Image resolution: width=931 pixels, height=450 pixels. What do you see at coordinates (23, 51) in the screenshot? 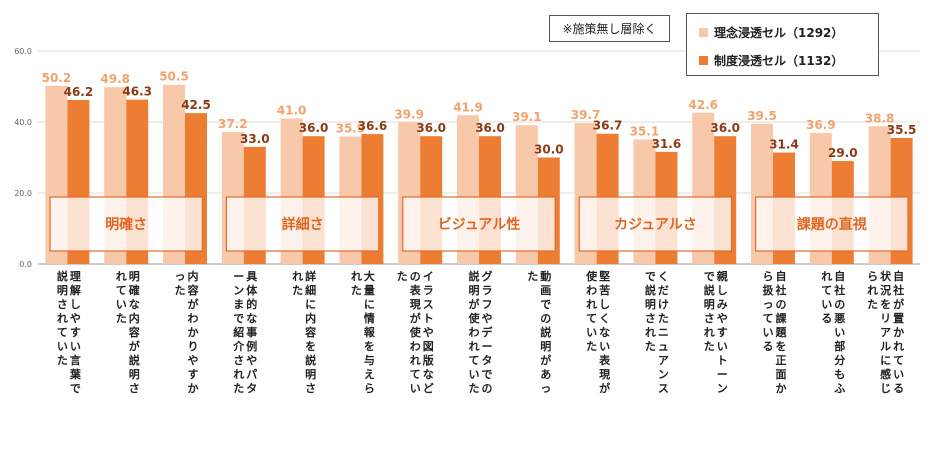
I see `y-tick-label: 60.0` at bounding box center [23, 51].